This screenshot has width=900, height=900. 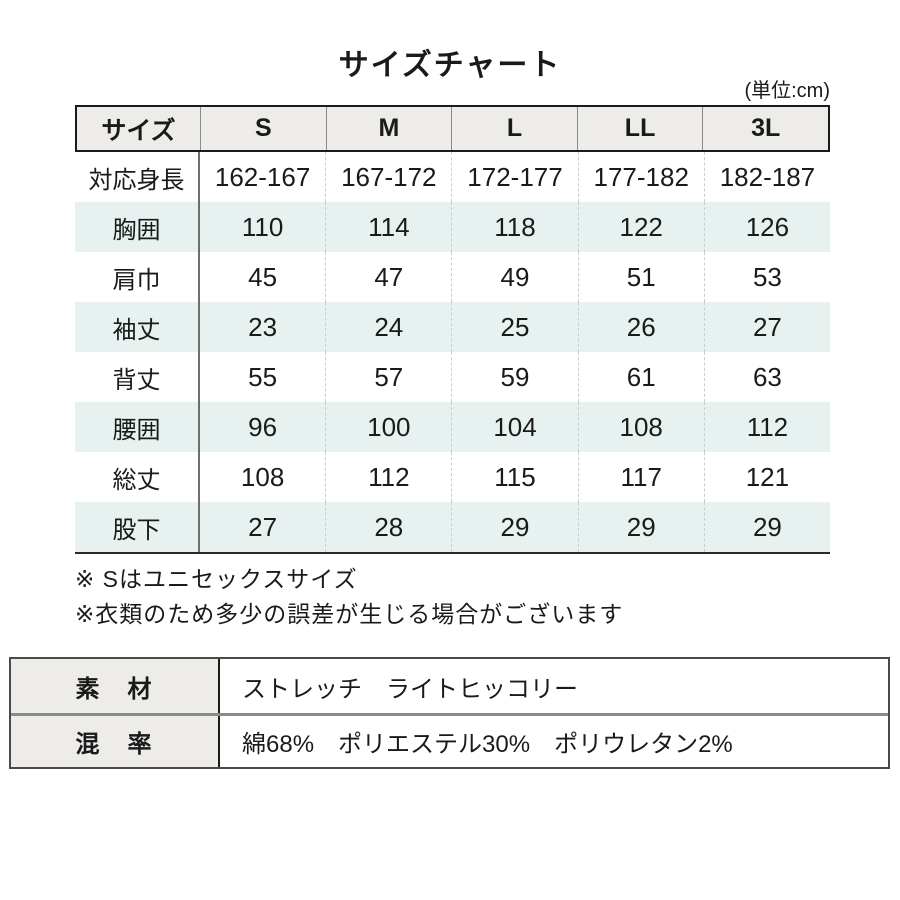 What do you see at coordinates (766, 477) in the screenshot?
I see `size-value-cell: 121` at bounding box center [766, 477].